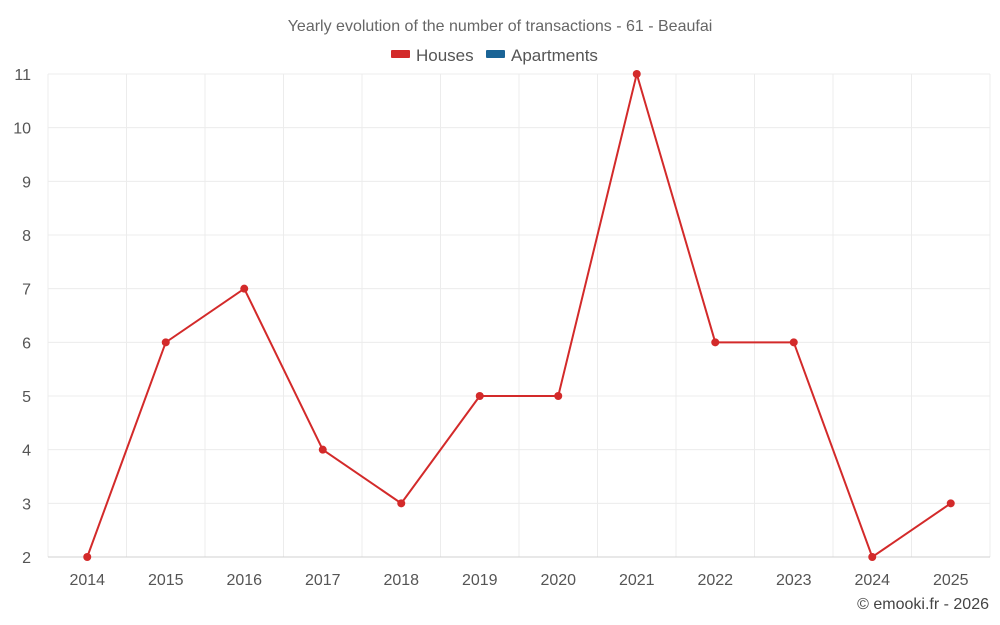 Image resolution: width=1000 pixels, height=625 pixels. I want to click on x-tick-label-2018: 2018, so click(401, 580).